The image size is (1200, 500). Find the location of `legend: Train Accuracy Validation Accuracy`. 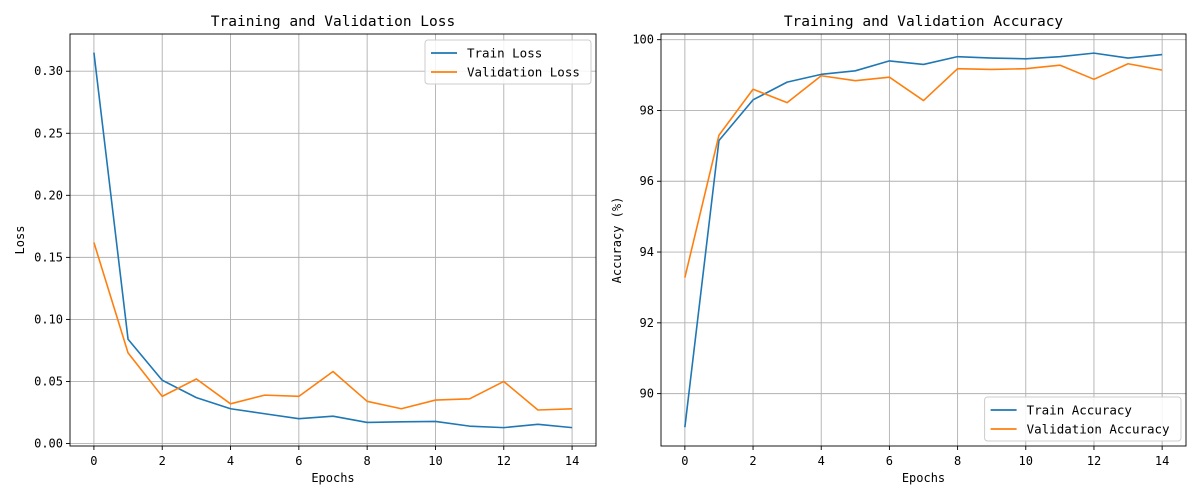

legend: Train Accuracy Validation Accuracy is located at coordinates (1083, 419).